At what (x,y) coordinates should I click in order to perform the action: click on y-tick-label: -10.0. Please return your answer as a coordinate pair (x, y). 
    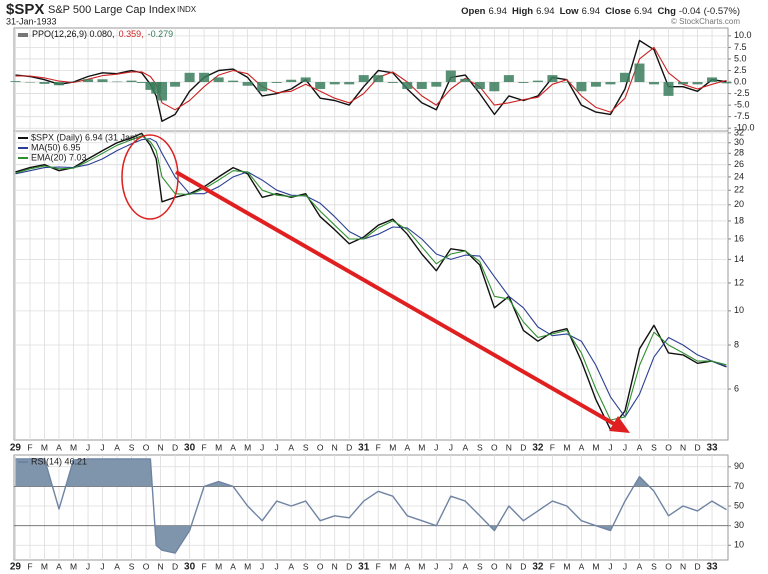
    Looking at the image, I should click on (744, 128).